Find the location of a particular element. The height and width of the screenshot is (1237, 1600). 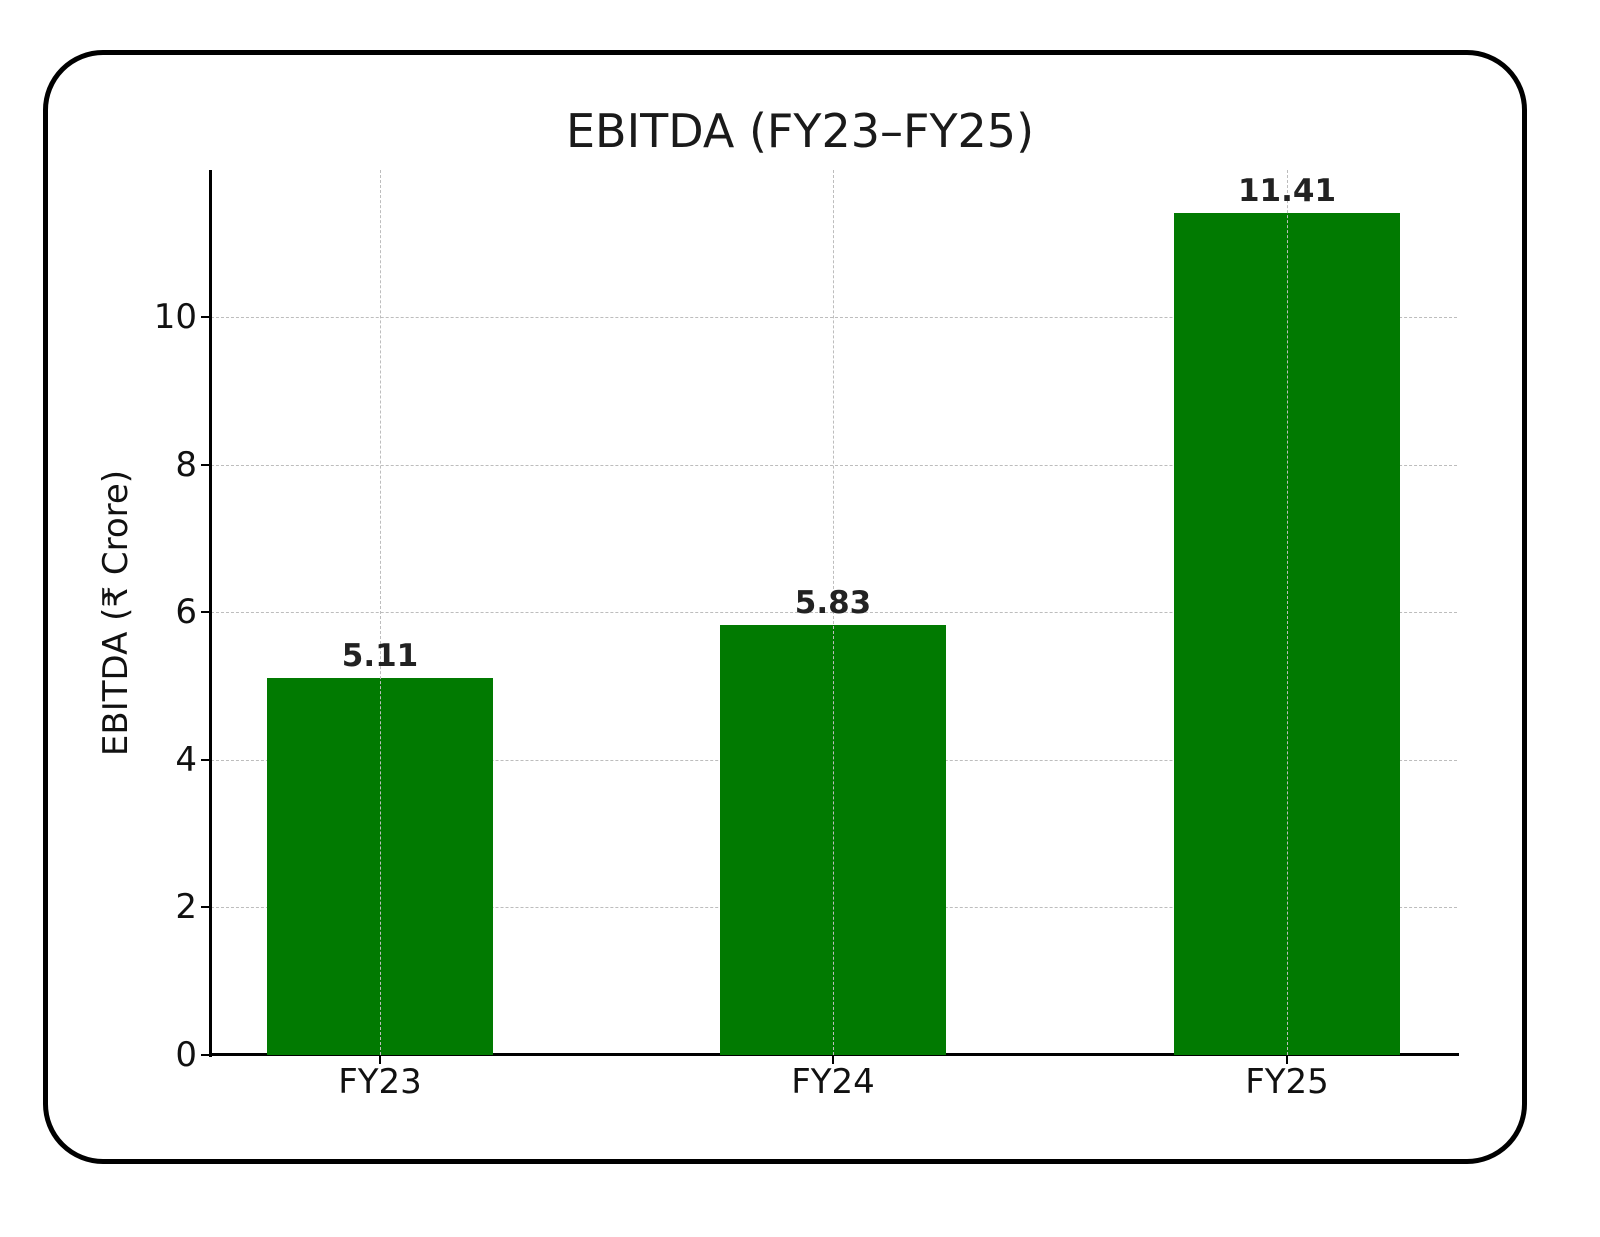

y-axis-line is located at coordinates (210, 613).